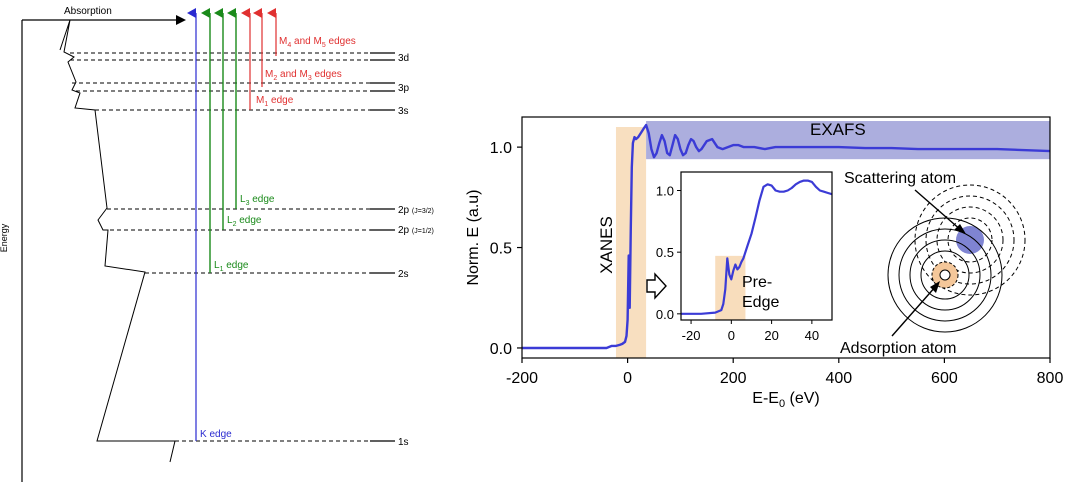 This screenshot has height=487, width=1068. I want to click on adsorption-atom-label: Adsorption atom, so click(898, 348).